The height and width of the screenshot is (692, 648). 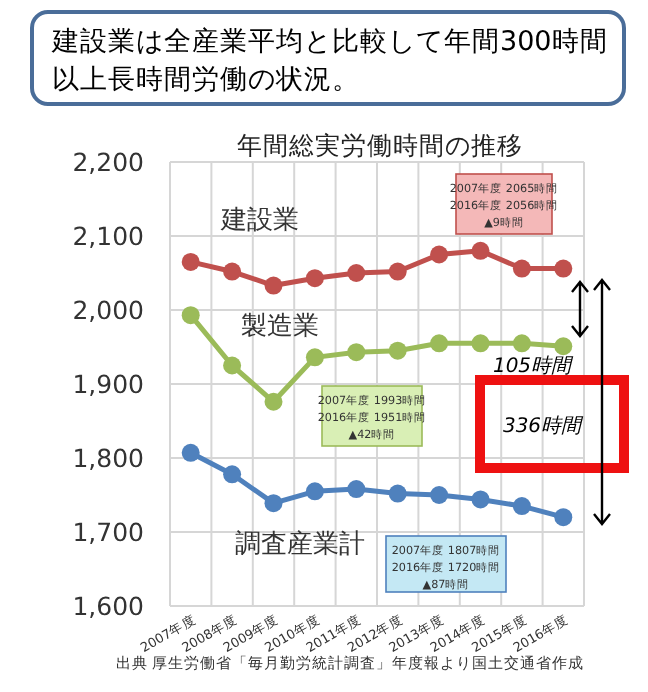 What do you see at coordinates (534, 366) in the screenshot?
I see `annotation: 105時間` at bounding box center [534, 366].